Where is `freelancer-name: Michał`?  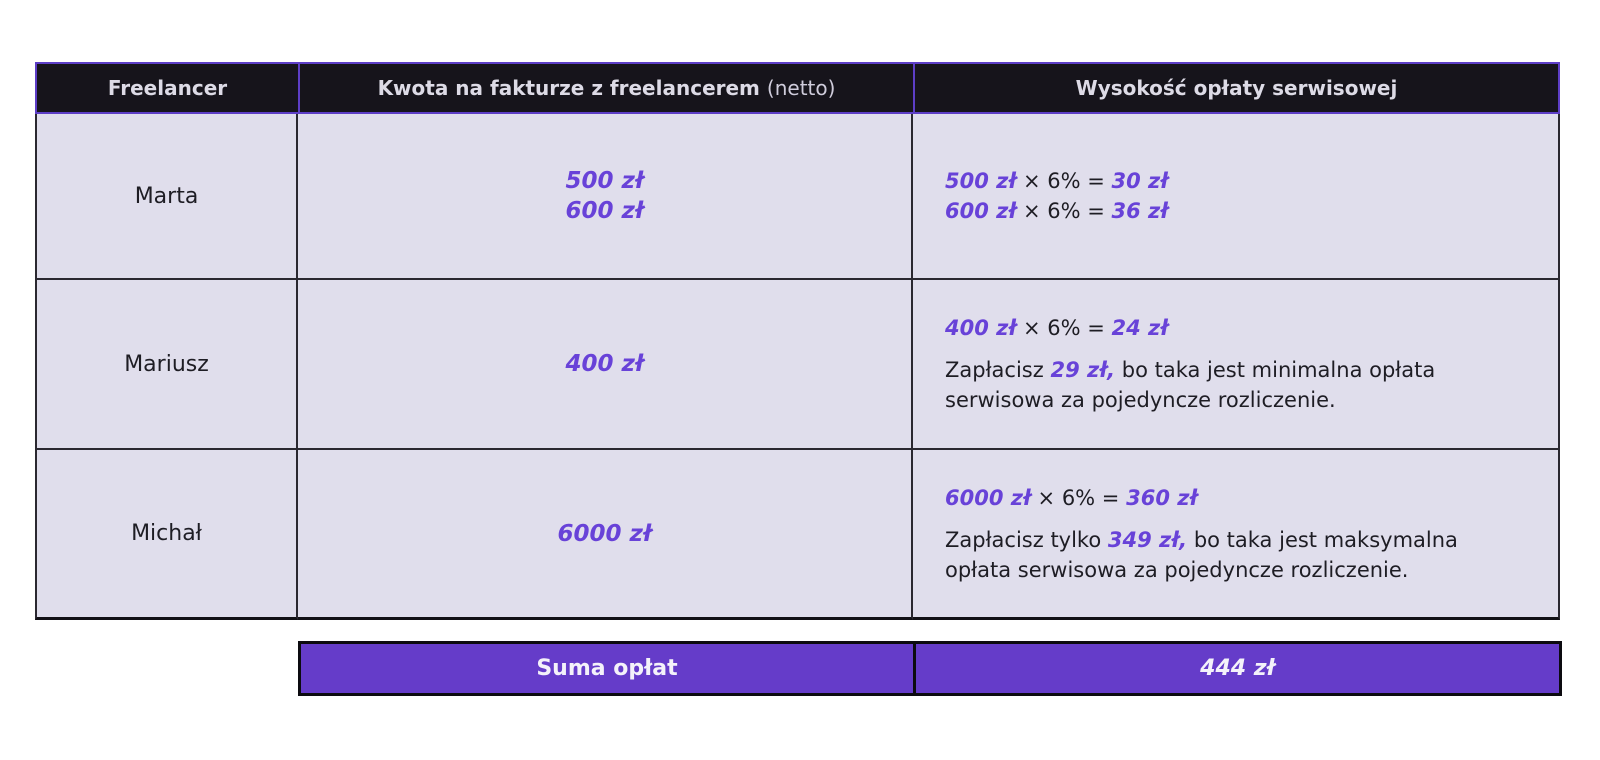
freelancer-name: Michał is located at coordinates (166, 533).